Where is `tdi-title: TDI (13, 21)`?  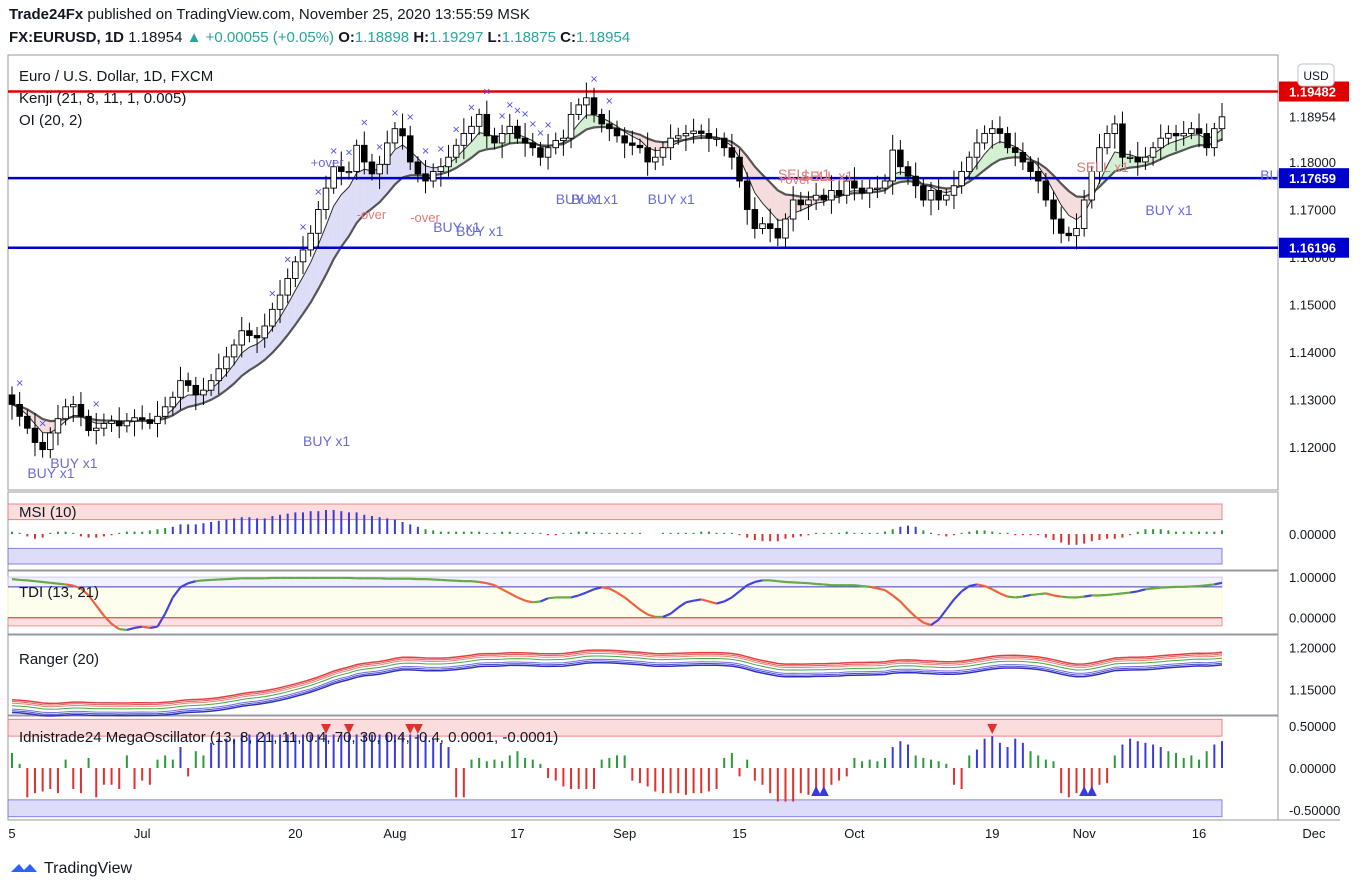
tdi-title: TDI (13, 21) is located at coordinates (59, 592).